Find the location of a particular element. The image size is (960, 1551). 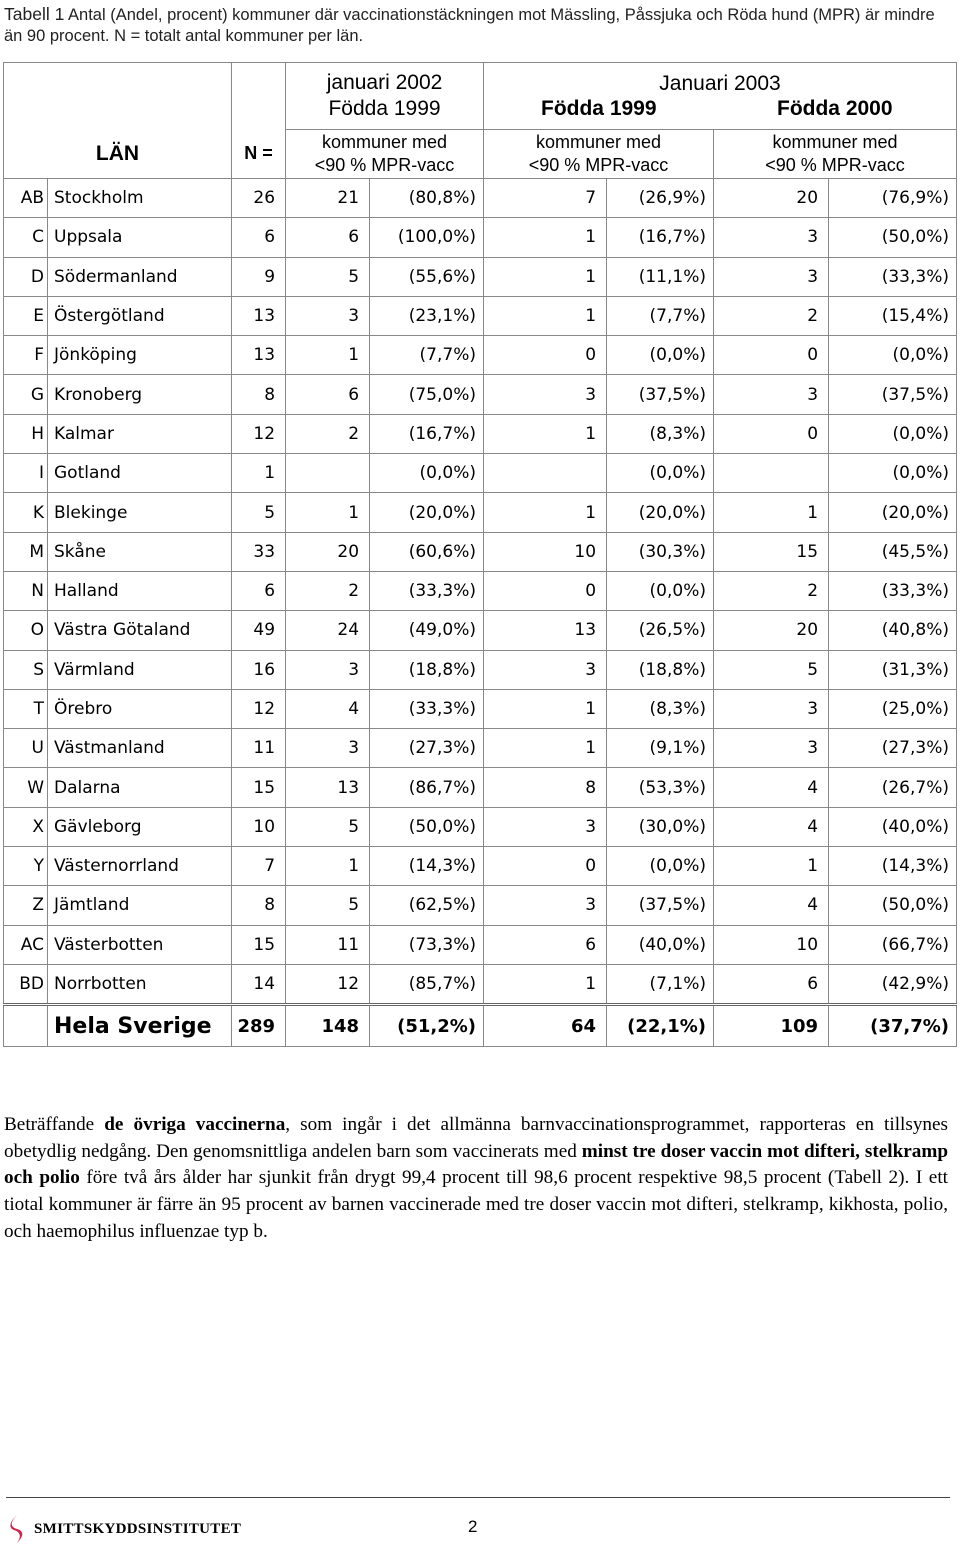

cell-n: 16 is located at coordinates (259, 669).